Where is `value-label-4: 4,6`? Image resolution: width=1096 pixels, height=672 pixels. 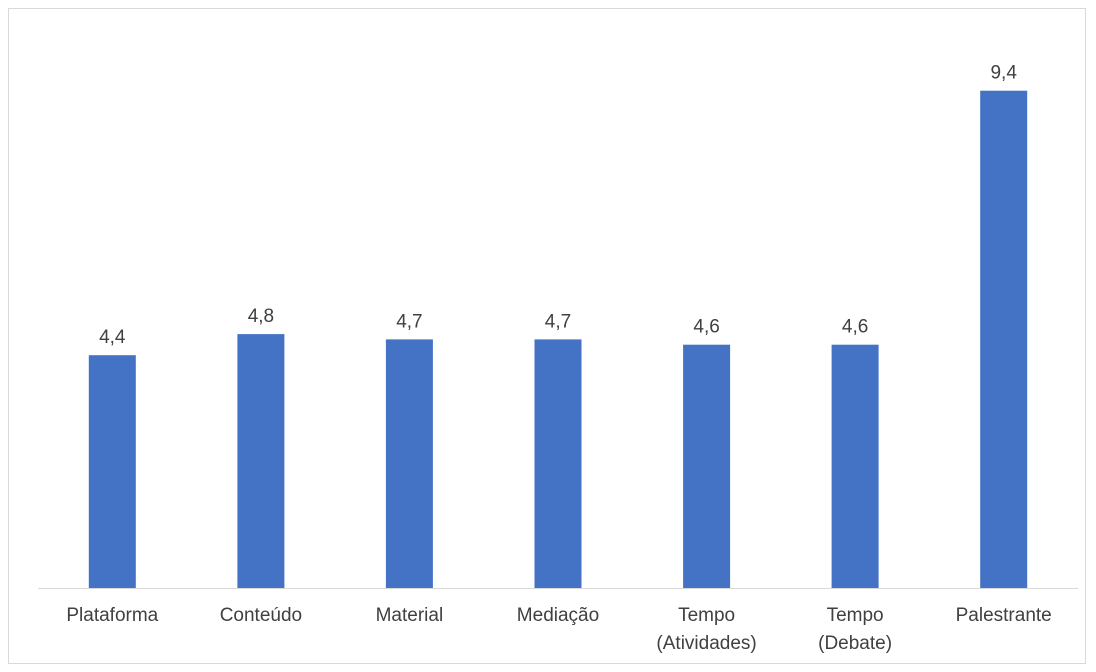 value-label-4: 4,6 is located at coordinates (706, 327).